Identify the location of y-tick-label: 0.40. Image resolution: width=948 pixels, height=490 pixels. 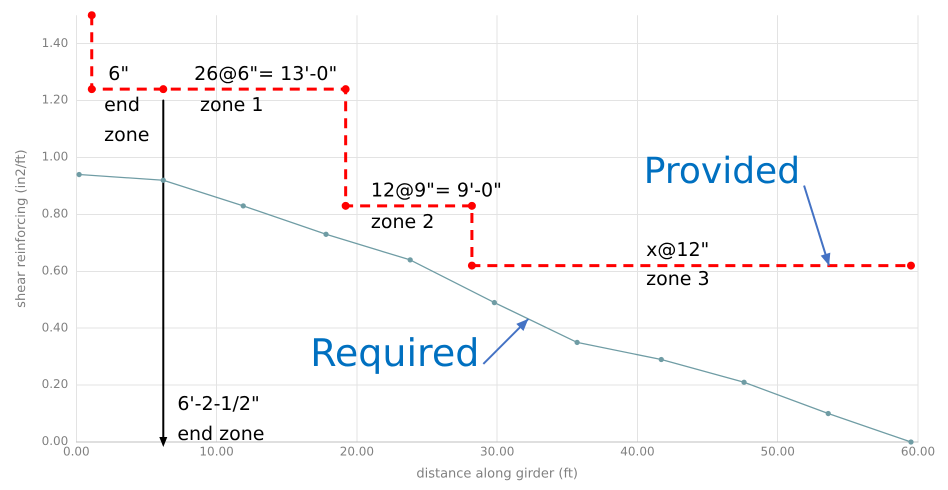
(55, 327).